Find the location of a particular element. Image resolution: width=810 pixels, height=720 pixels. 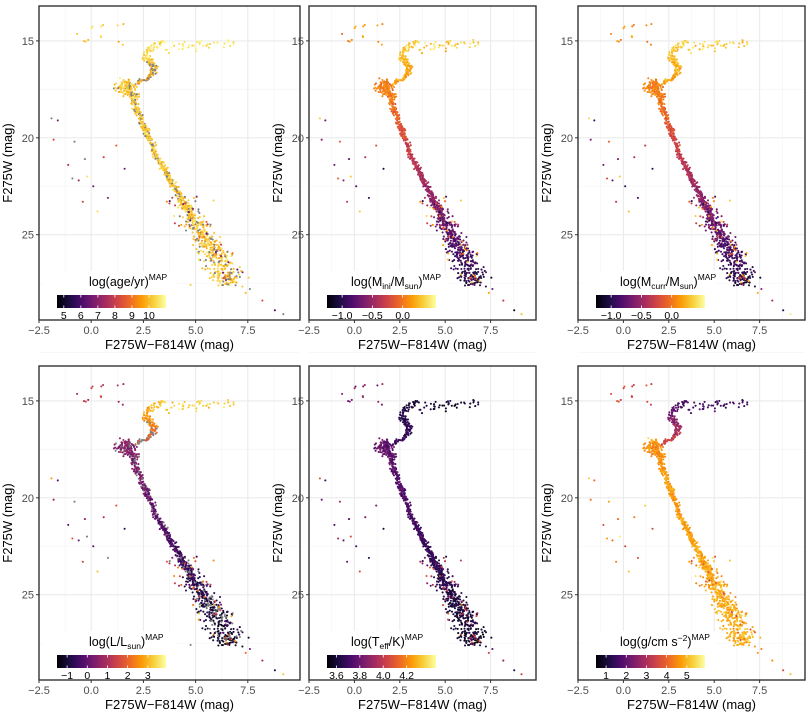

legend-title-0: log(age/yr)MAP is located at coordinates (128, 280).